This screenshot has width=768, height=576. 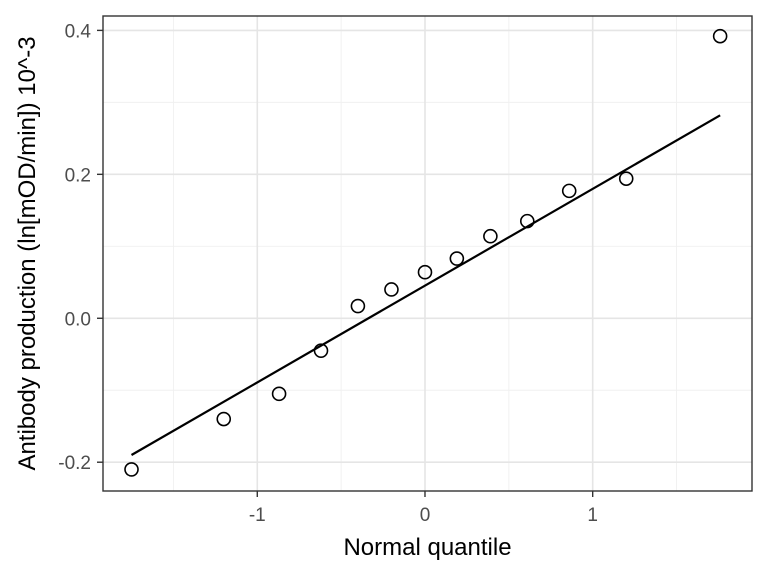 What do you see at coordinates (425, 515) in the screenshot?
I see `x-tick-label: 0` at bounding box center [425, 515].